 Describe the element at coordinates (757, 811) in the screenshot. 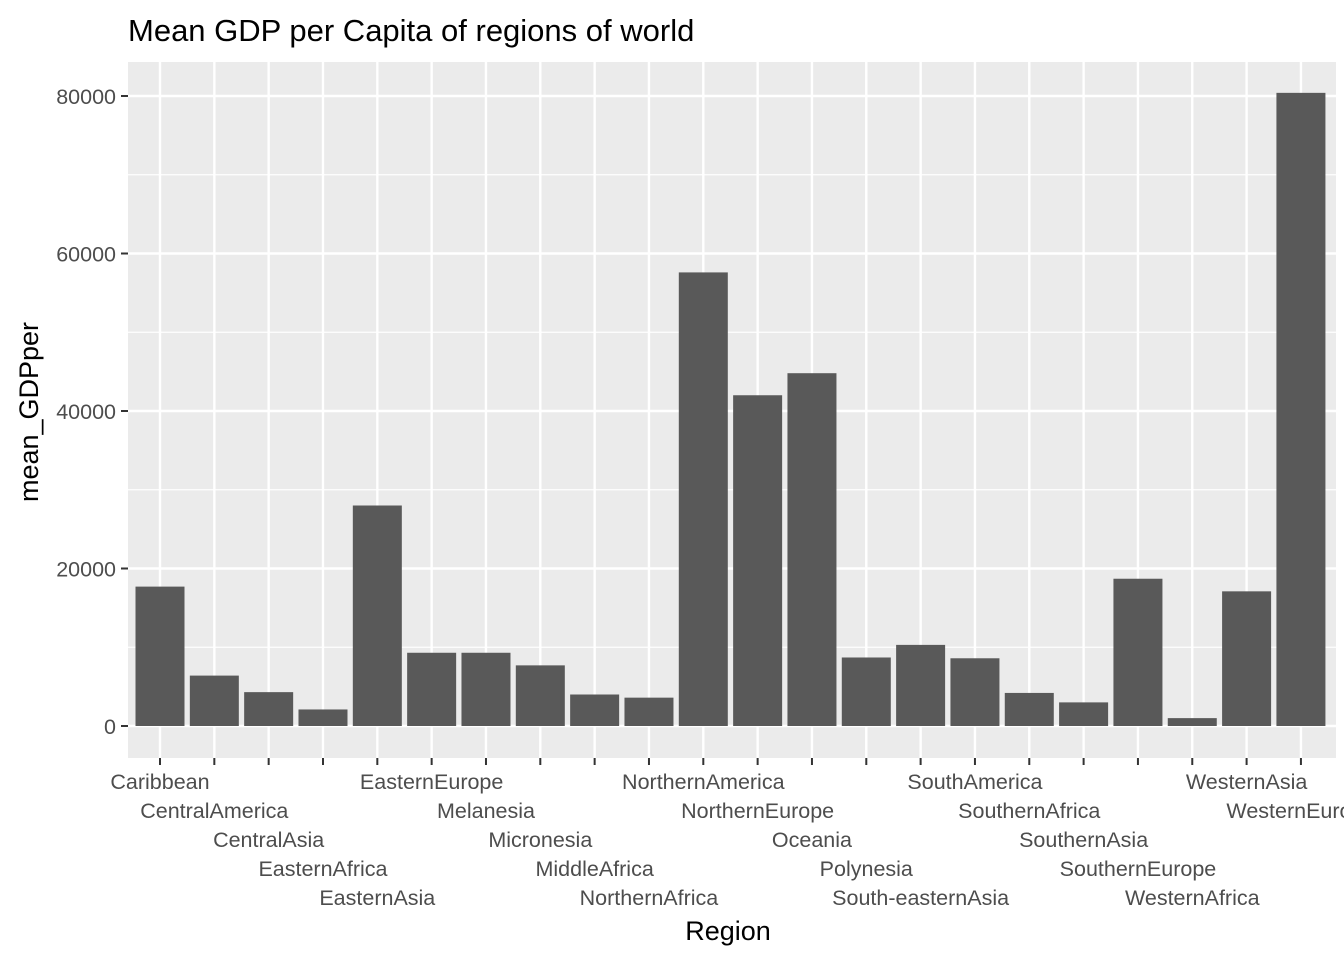

I see `x-tick-label: NorthernEurope` at that location.